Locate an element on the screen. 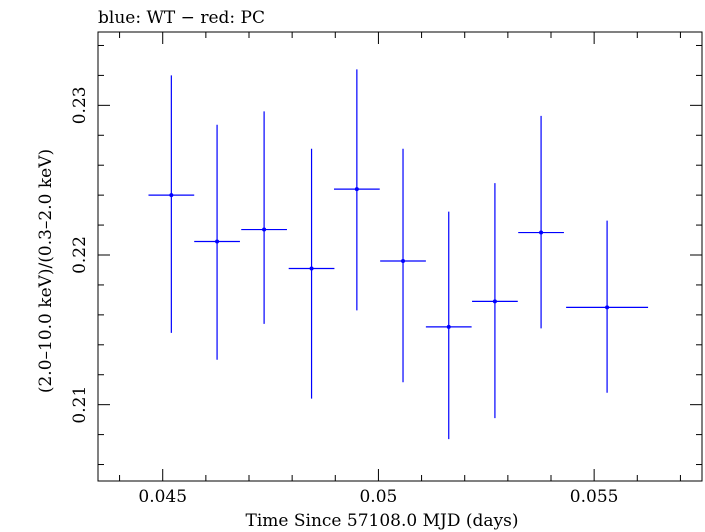 The width and height of the screenshot is (705, 532). x-tick-label: 0.05 is located at coordinates (378, 497).